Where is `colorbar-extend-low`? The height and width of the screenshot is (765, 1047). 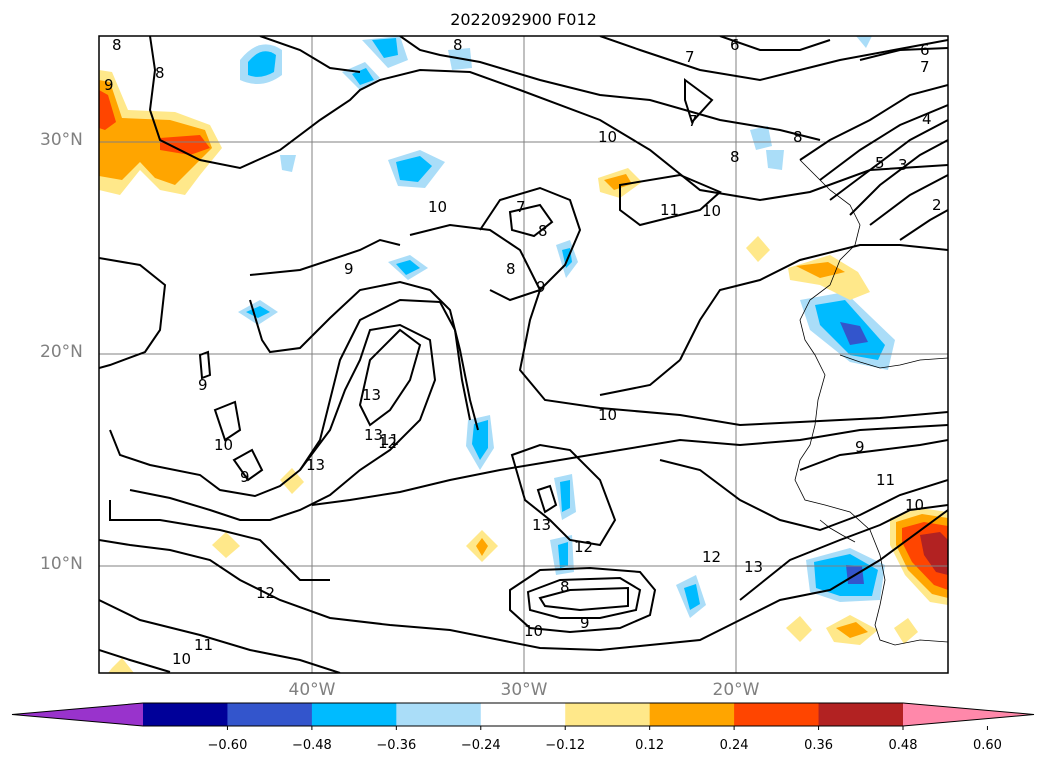 colorbar-extend-low is located at coordinates (77, 714).